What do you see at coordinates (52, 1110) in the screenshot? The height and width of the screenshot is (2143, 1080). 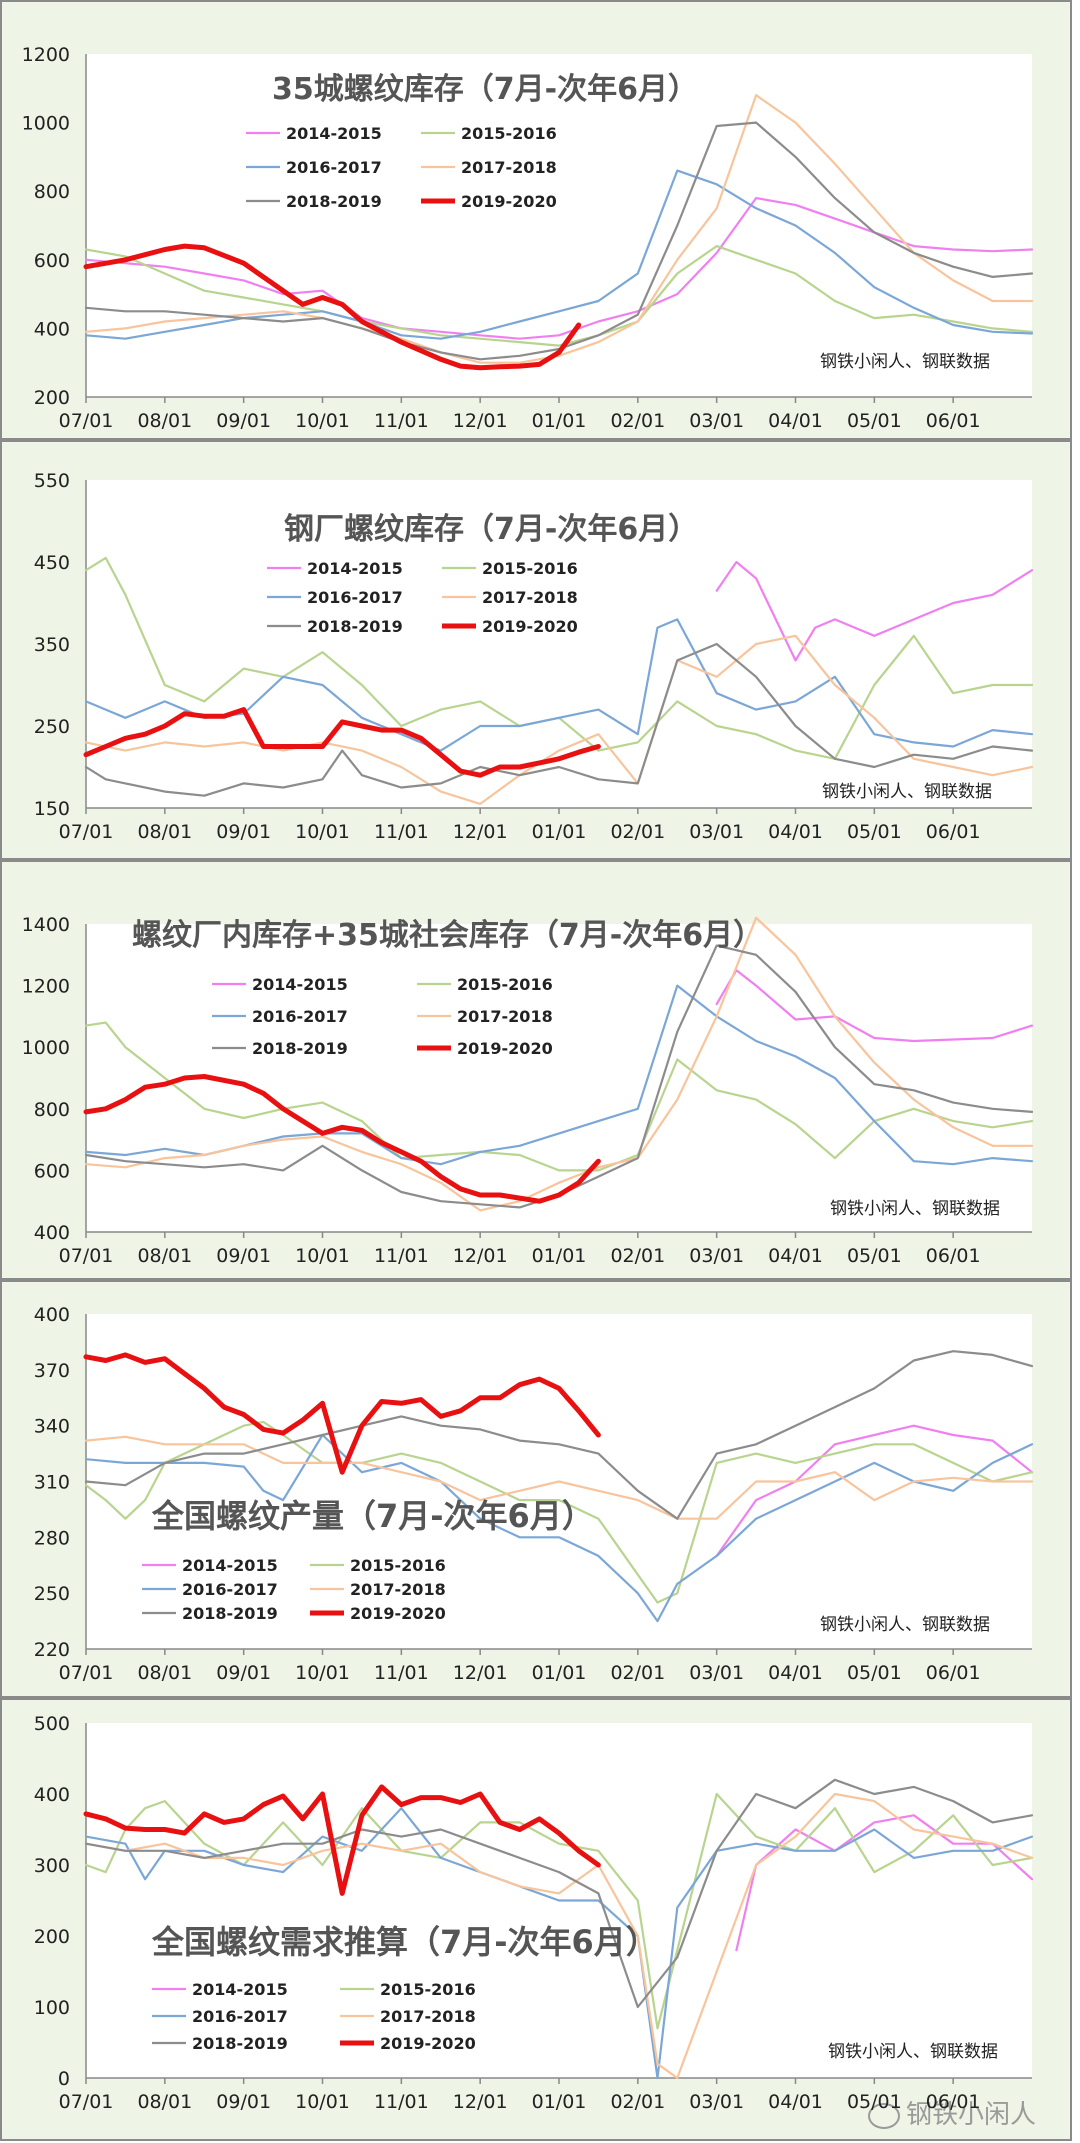 I see `y-tick-label: 800` at bounding box center [52, 1110].